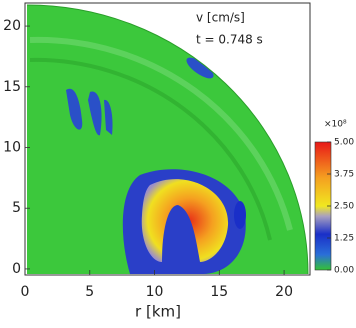 This screenshot has width=356, height=328. Describe the element at coordinates (344, 143) in the screenshot. I see `colorbar-tick-label: 5.00` at that location.